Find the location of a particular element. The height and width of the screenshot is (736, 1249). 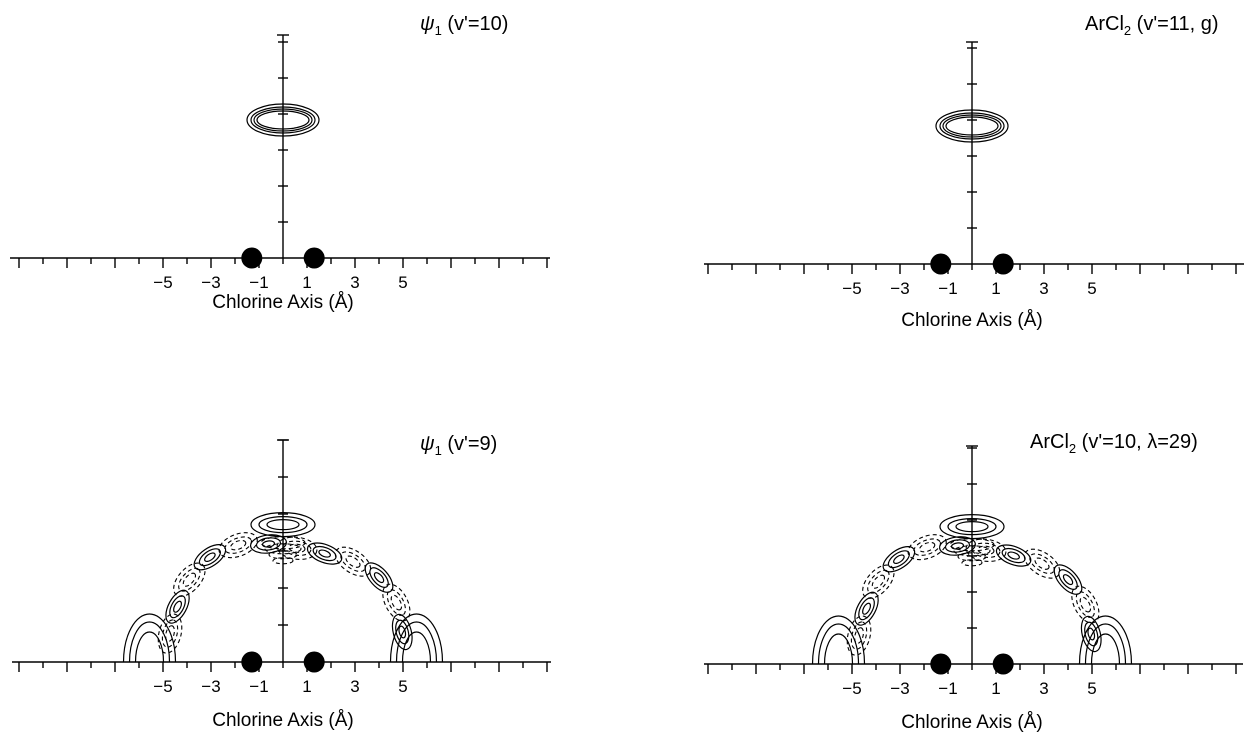

axes: −5 −3 −1 1 3 5 is located at coordinates (973, 571).